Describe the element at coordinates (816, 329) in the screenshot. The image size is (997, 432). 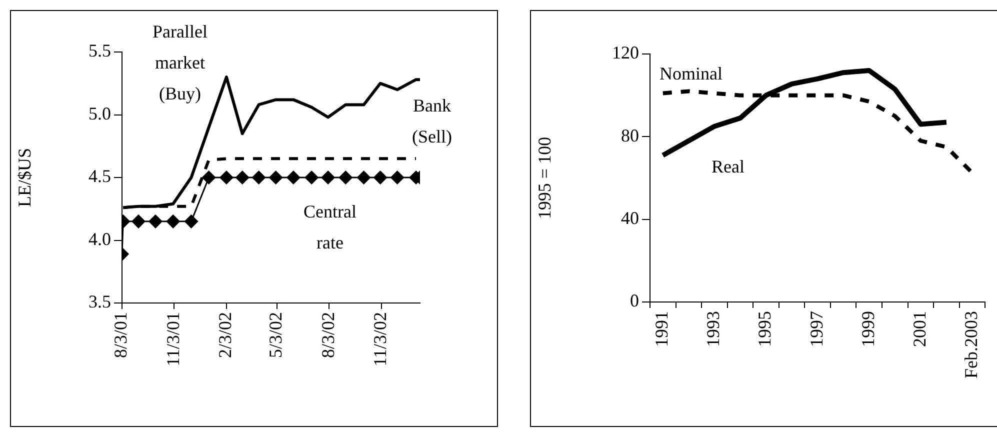
I see `x-tick-label: 1997` at that location.